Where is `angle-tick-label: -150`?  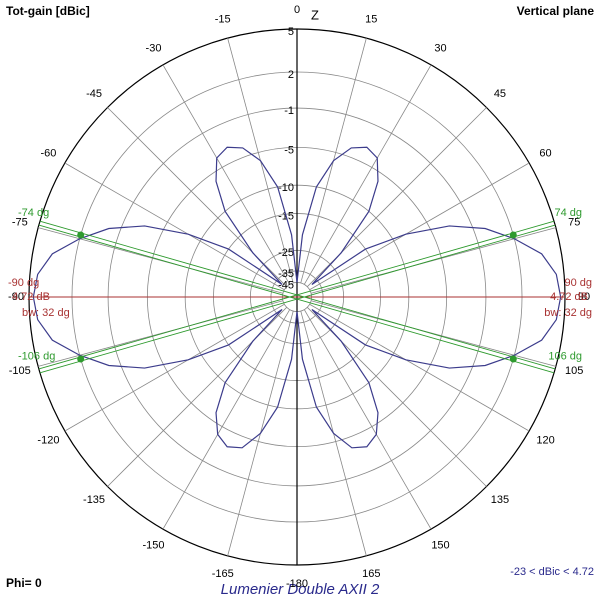 angle-tick-label: -150 is located at coordinates (153, 545).